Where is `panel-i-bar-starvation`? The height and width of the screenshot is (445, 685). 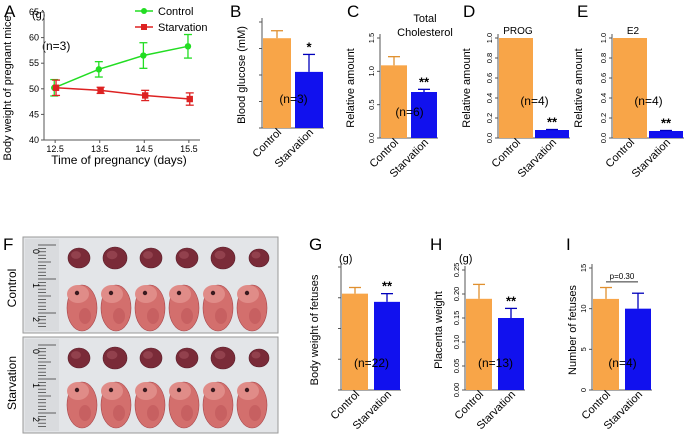
panel-i-bar-starvation is located at coordinates (638, 349).